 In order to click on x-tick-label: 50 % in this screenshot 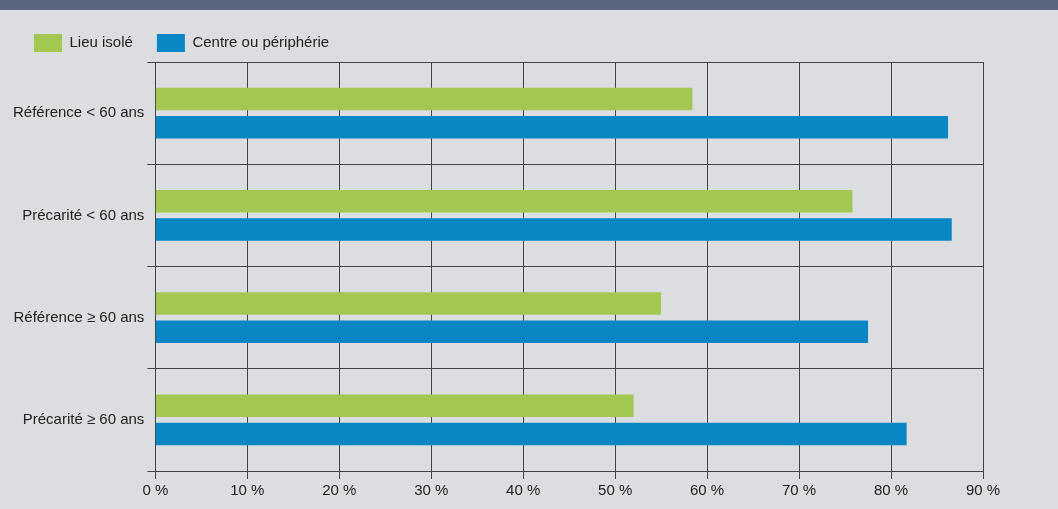, I will do `click(615, 490)`.